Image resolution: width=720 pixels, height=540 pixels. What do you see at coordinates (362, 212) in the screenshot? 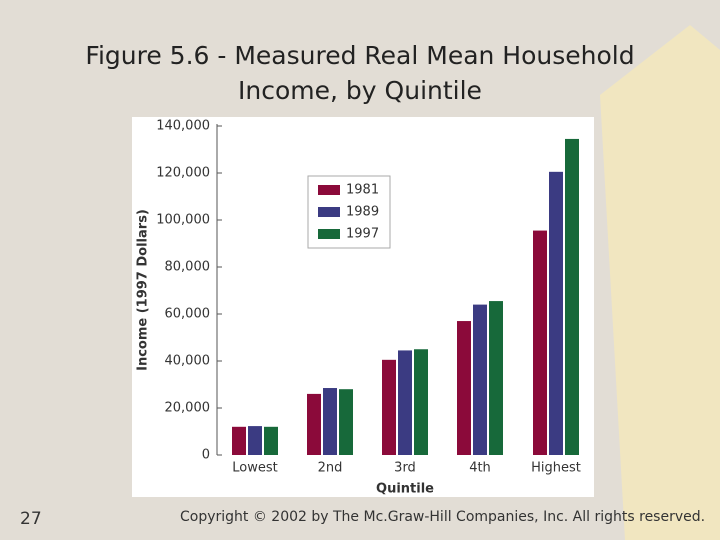
I see `legend-label: 1989` at bounding box center [362, 212].